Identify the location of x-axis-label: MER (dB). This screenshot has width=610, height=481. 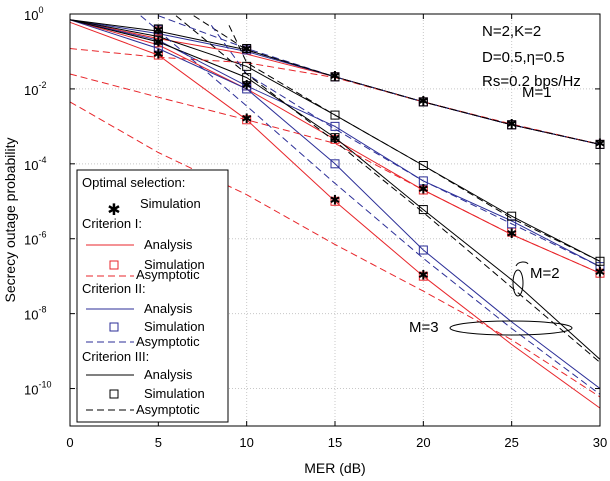
(334, 468).